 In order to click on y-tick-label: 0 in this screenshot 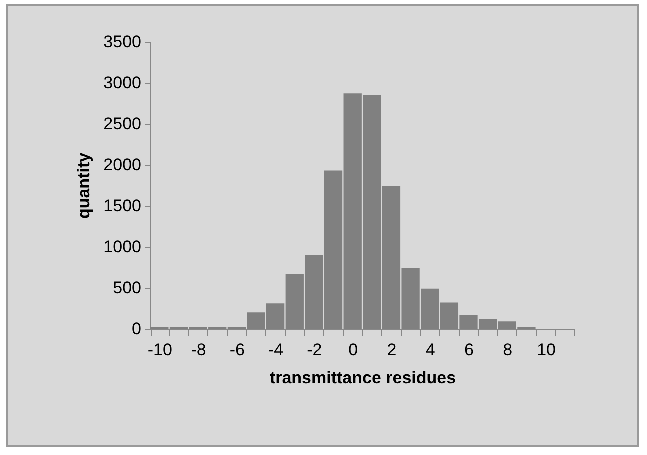, I will do `click(137, 329)`.